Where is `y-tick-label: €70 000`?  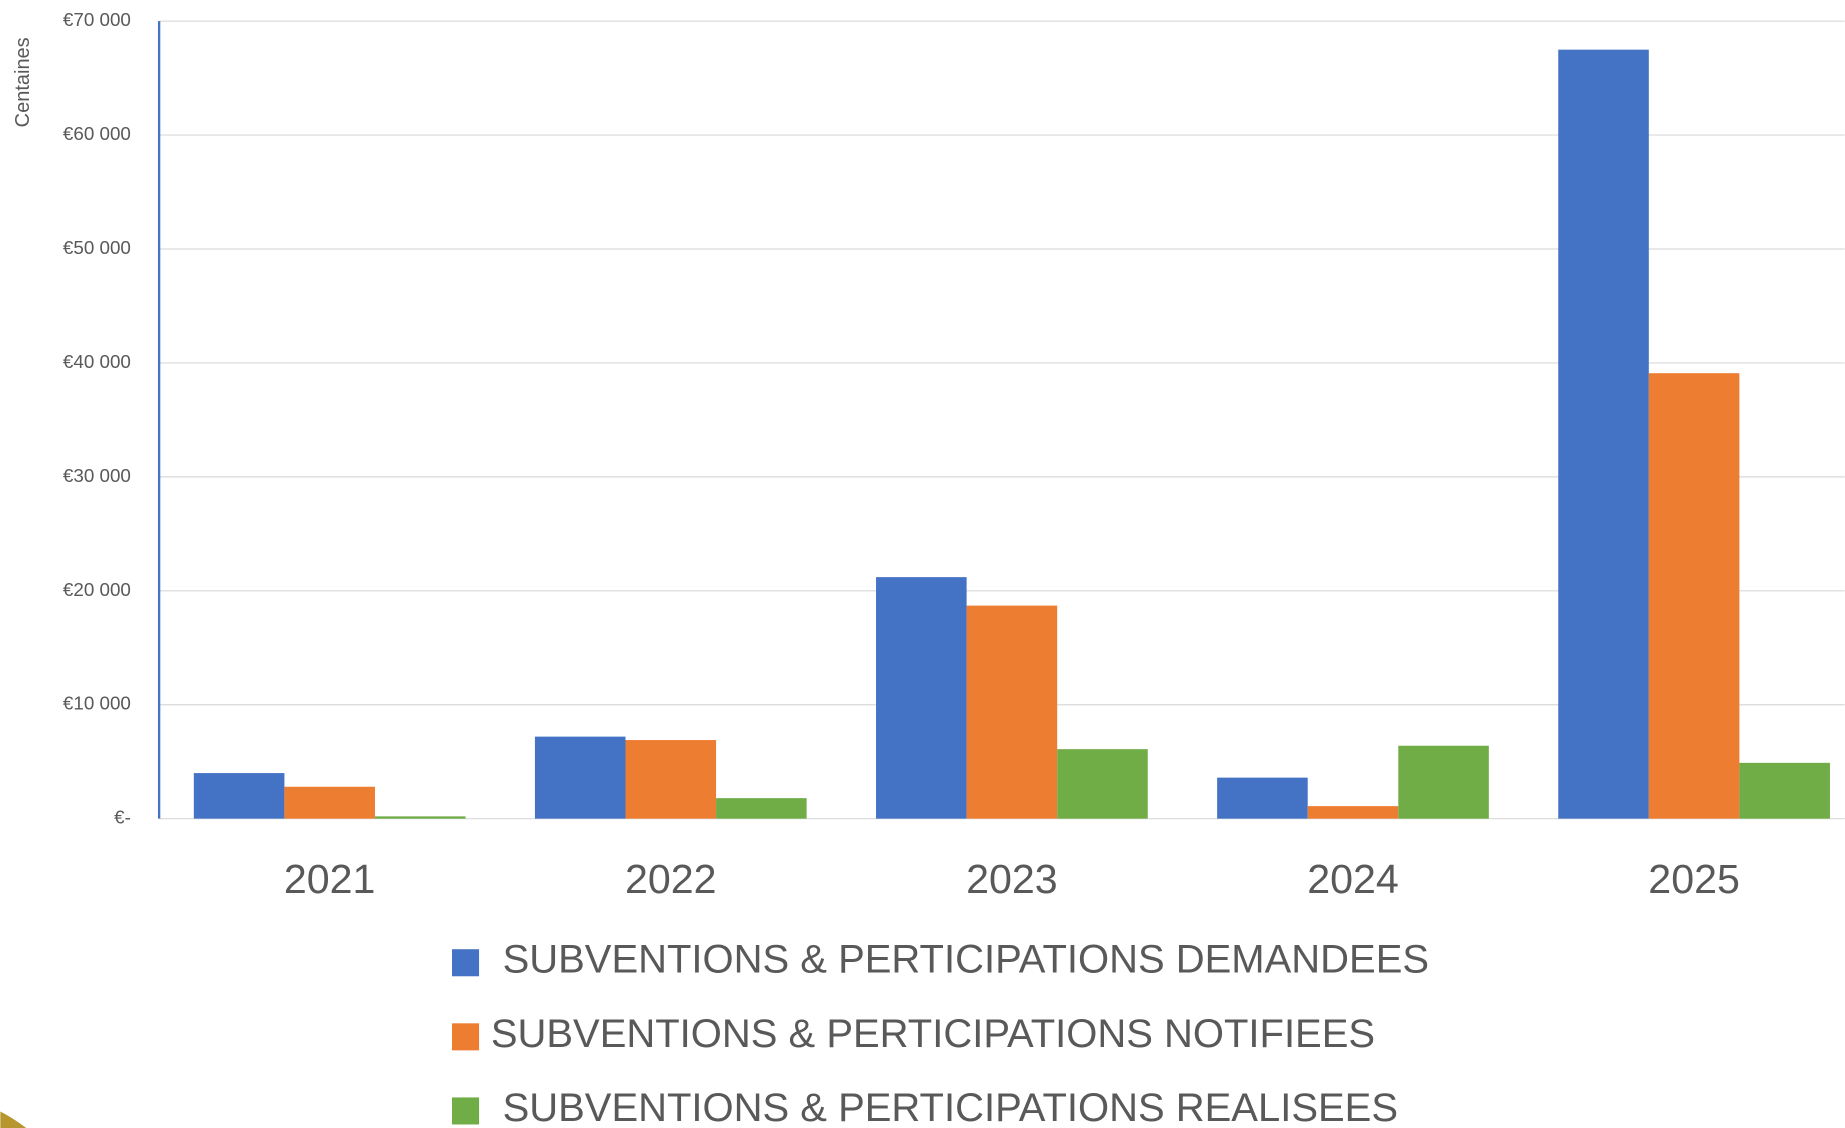 y-tick-label: €70 000 is located at coordinates (97, 19).